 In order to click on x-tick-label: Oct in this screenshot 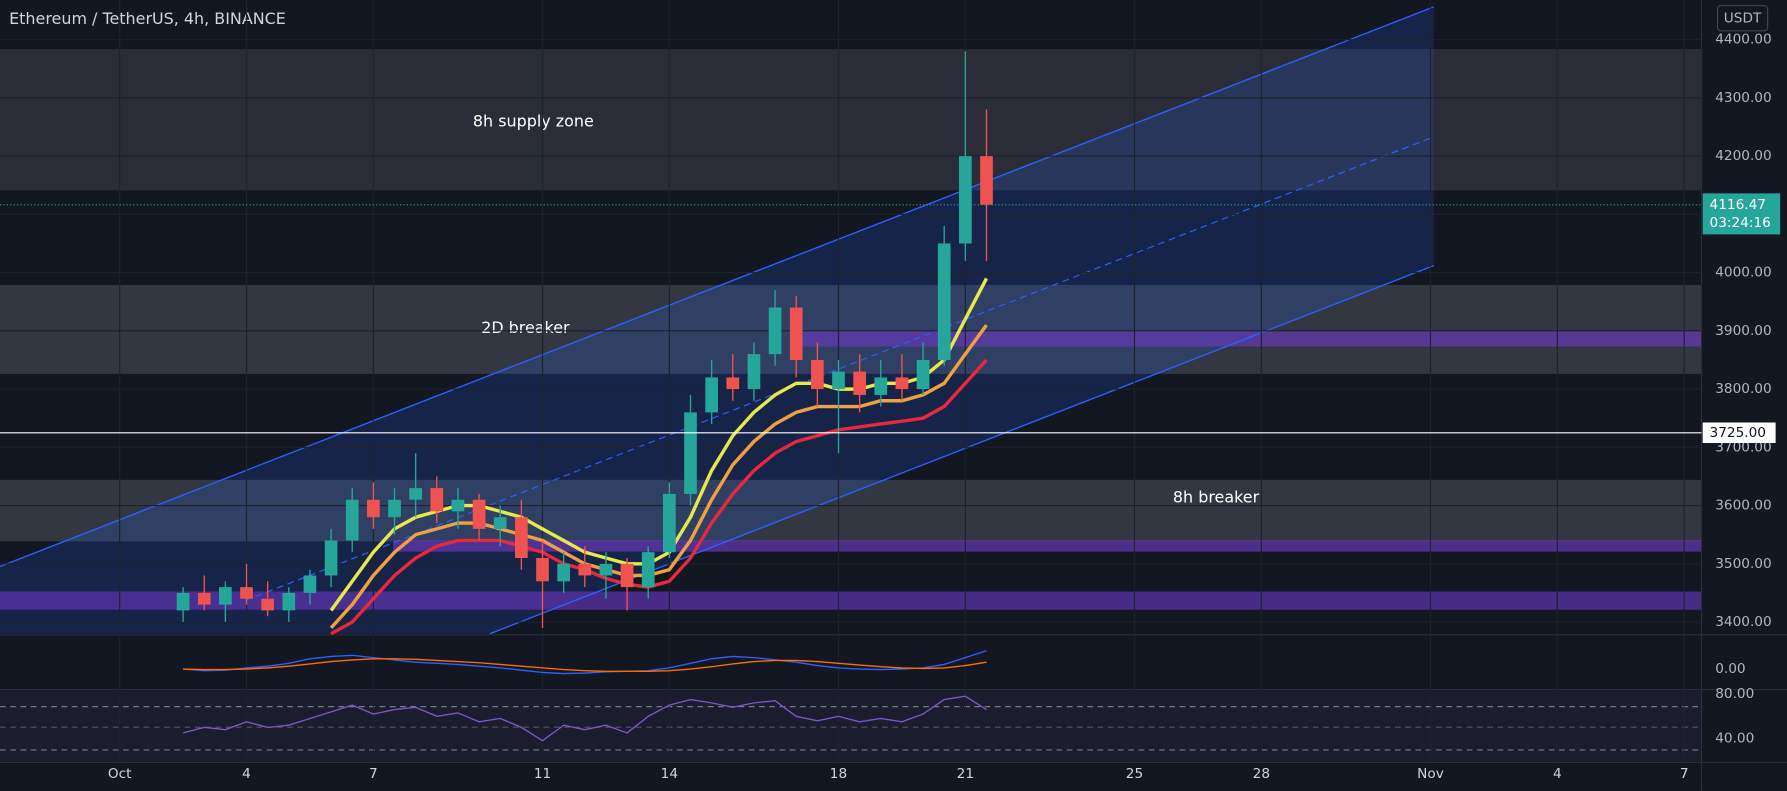, I will do `click(120, 774)`.